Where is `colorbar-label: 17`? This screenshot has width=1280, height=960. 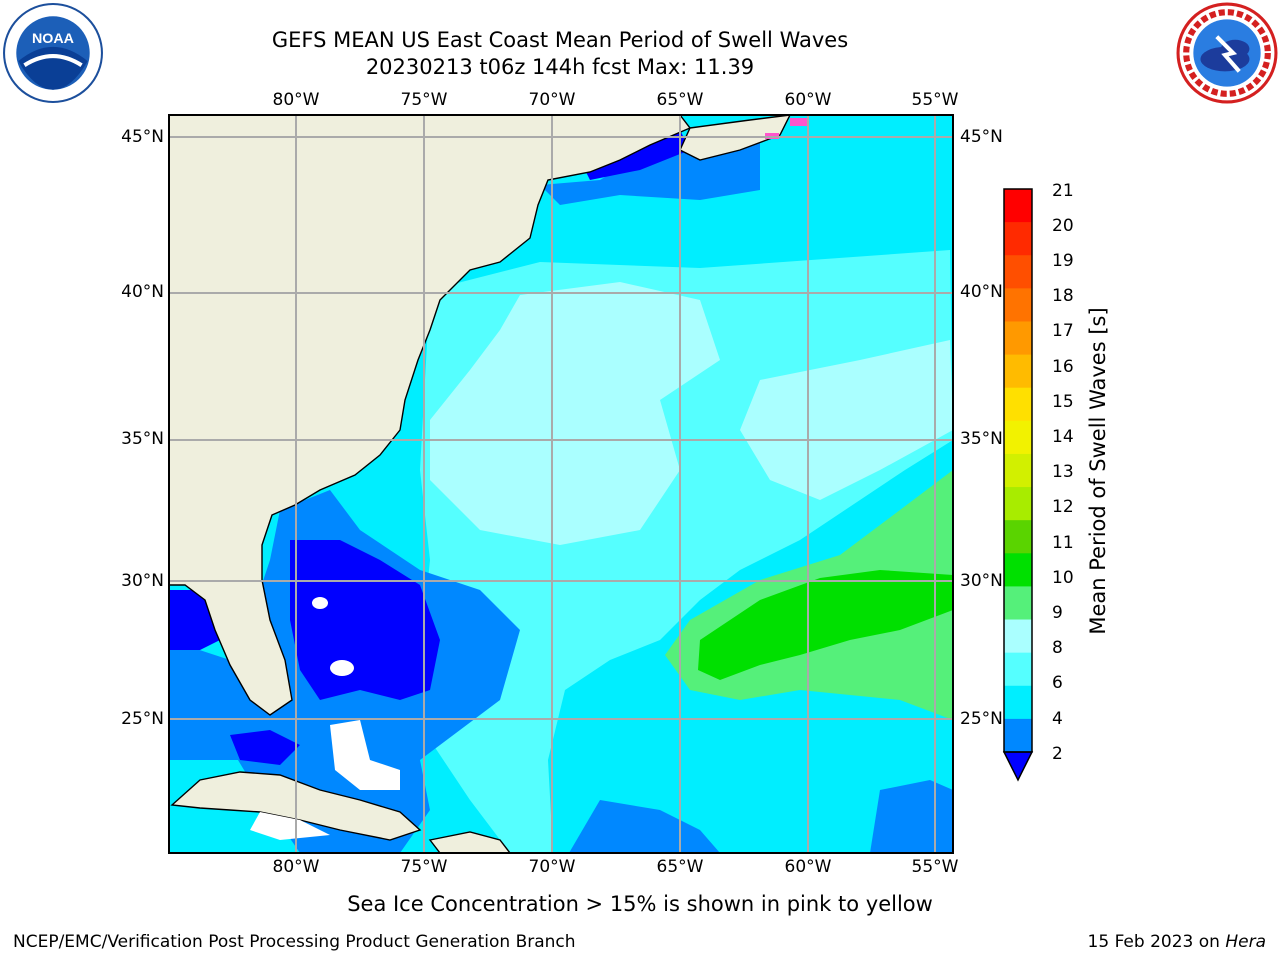
colorbar-label: 17 is located at coordinates (1063, 331).